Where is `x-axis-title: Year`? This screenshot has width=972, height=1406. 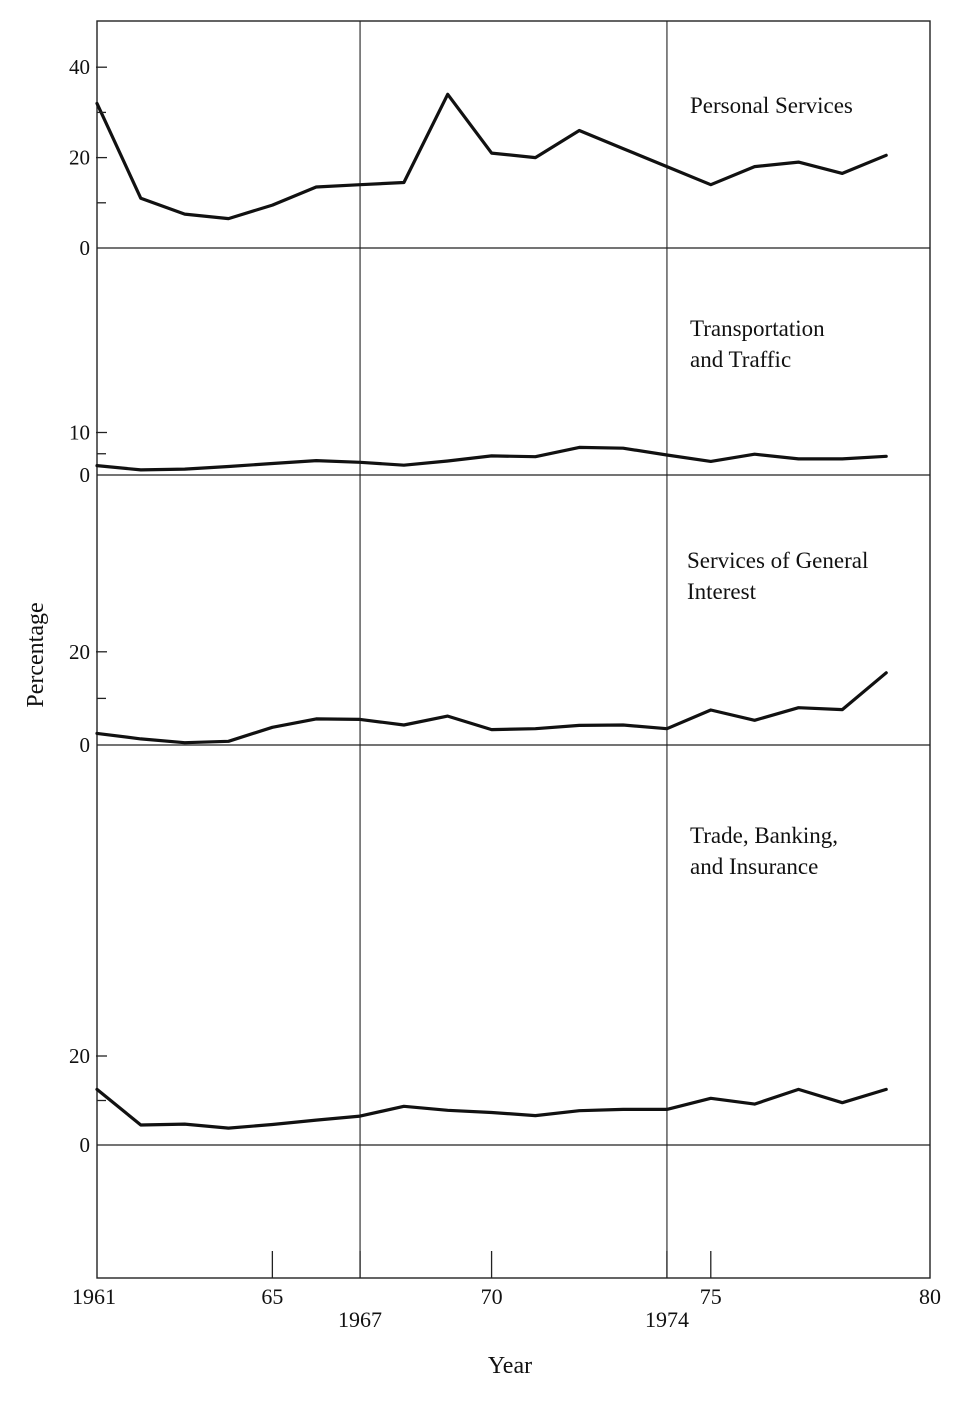
x-axis-title: Year is located at coordinates (510, 1366).